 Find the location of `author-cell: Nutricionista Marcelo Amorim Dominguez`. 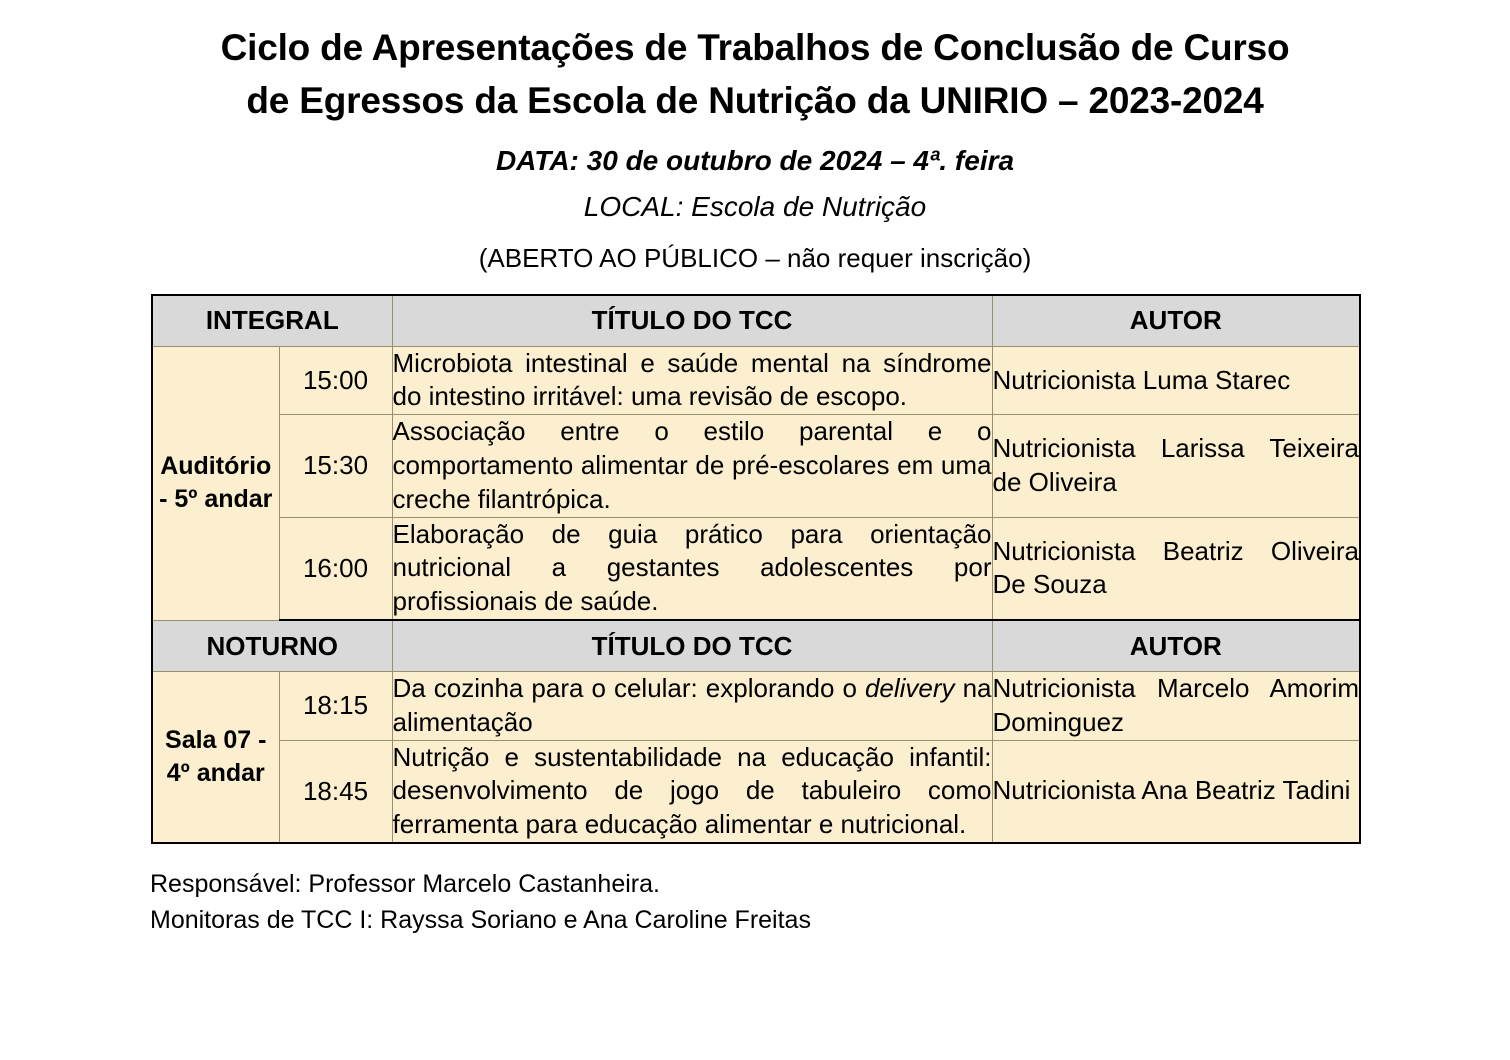

author-cell: Nutricionista Marcelo Amorim Dominguez is located at coordinates (1176, 706).